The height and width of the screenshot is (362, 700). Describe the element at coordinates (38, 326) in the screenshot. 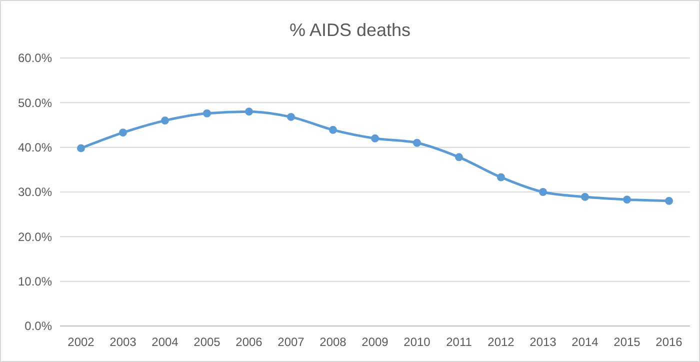

I see `y-tick-label: 0.0%` at that location.